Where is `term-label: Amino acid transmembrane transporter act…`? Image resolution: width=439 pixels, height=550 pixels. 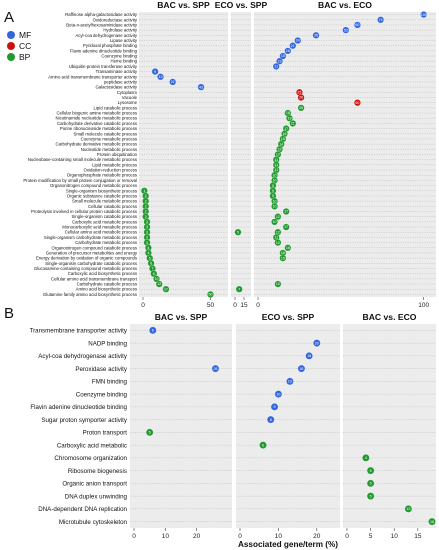
term-label: Amino acid transmembrane transporter act… is located at coordinates (93, 76).